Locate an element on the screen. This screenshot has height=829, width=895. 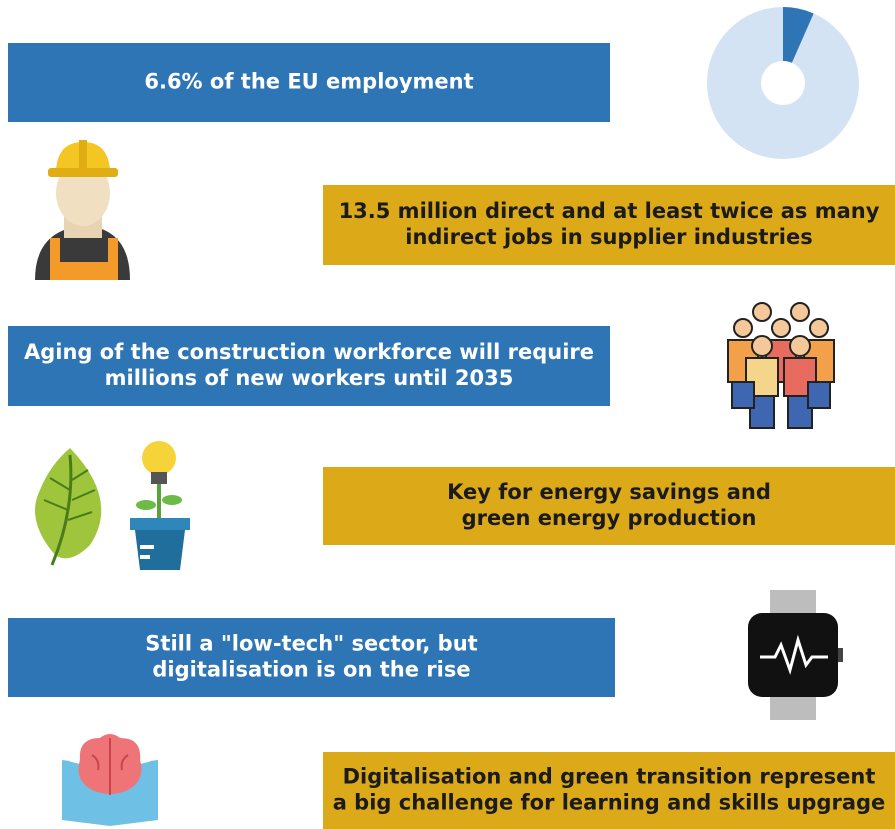
banner-text: millions of new workers until 2035 is located at coordinates (309, 378).